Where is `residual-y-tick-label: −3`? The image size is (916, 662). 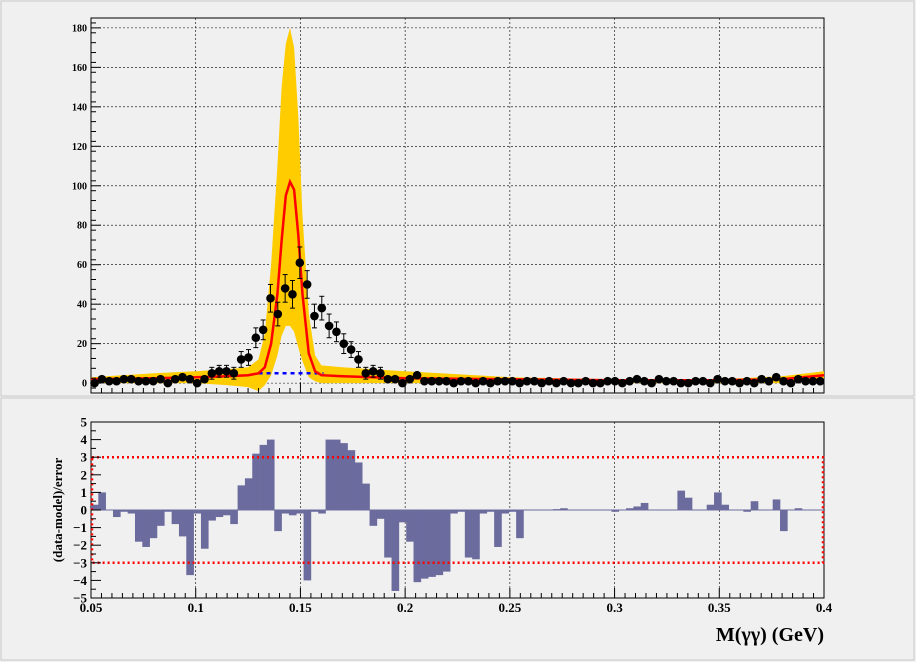 residual-y-tick-label: −3 is located at coordinates (80, 562).